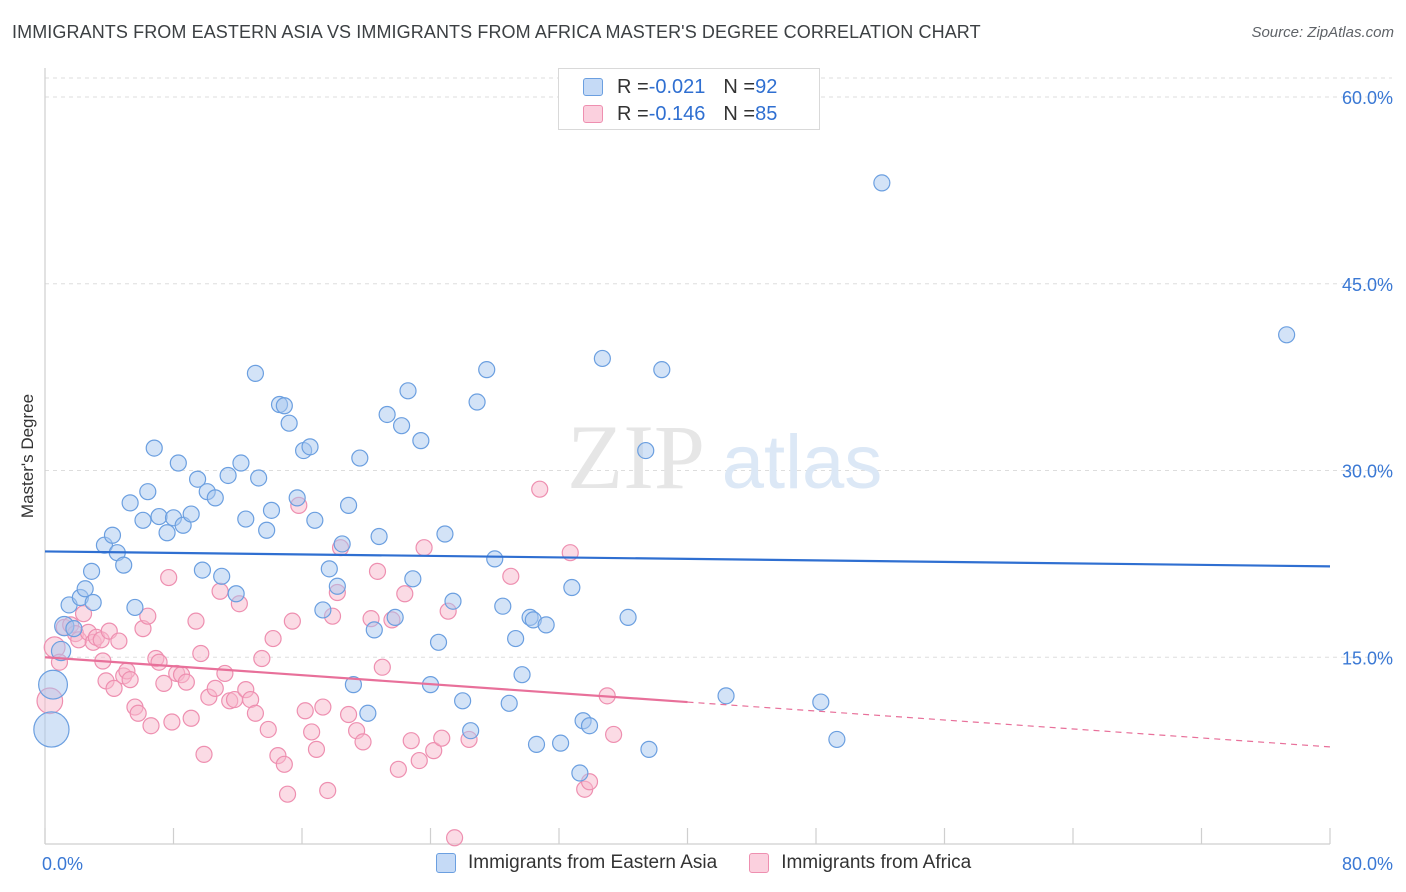 Image resolution: width=1406 pixels, height=892 pixels. I want to click on x-tick-label-max: 80.0%, so click(1367, 864).